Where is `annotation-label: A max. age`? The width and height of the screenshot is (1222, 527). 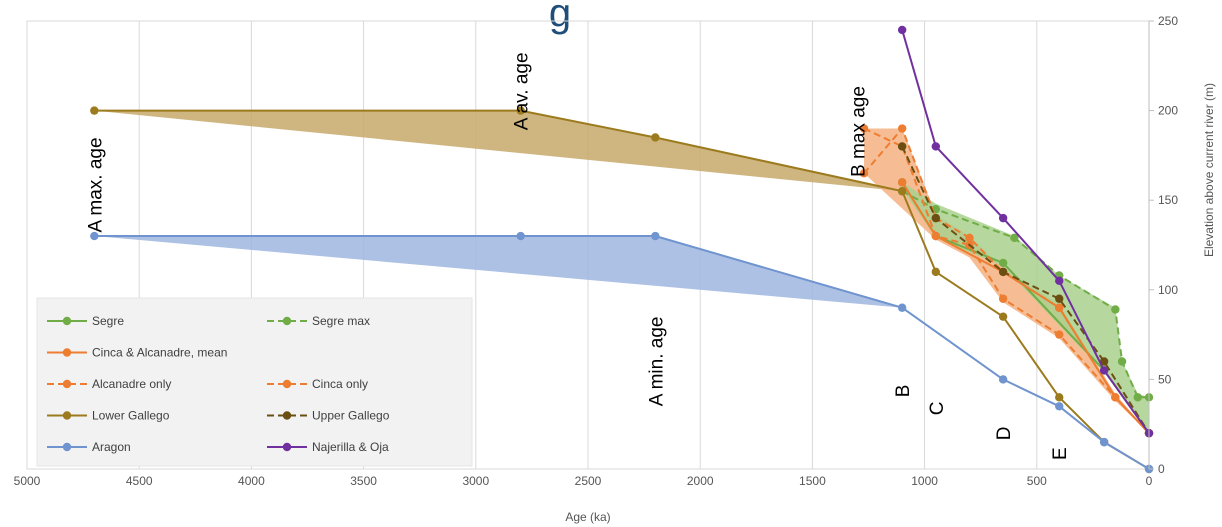
annotation-label: A max. age is located at coordinates (95, 184).